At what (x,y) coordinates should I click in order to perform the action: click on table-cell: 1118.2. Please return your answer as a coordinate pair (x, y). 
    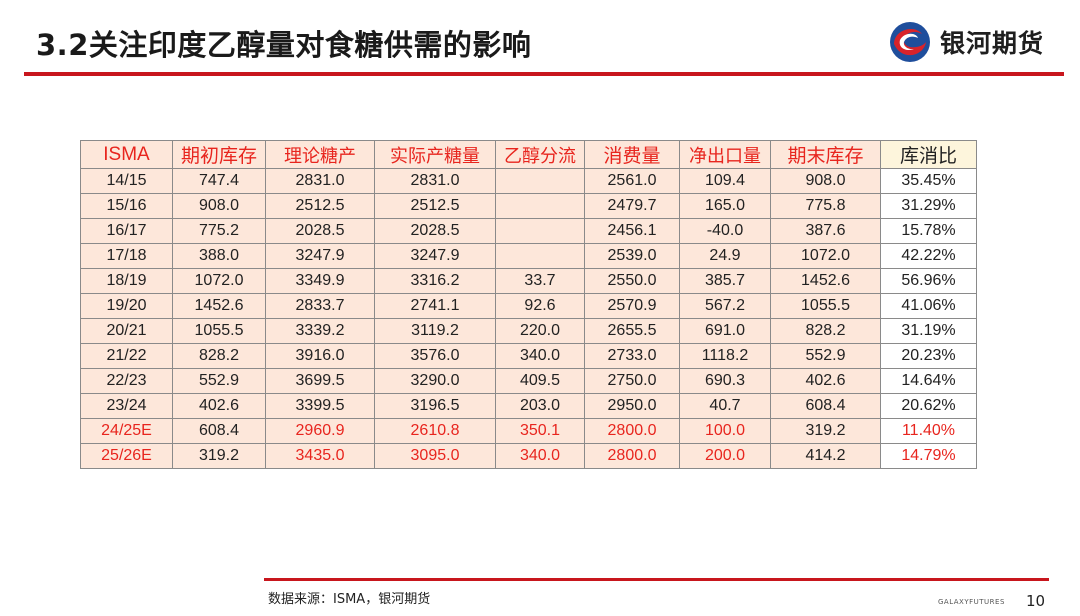
    Looking at the image, I should click on (725, 356).